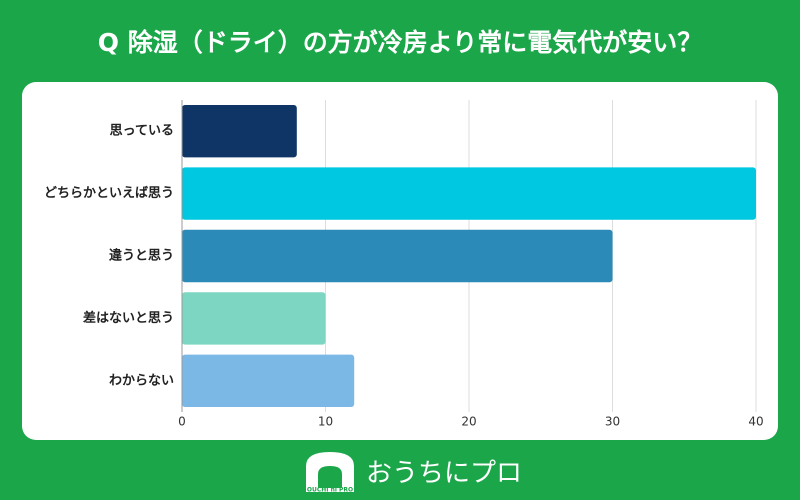 The width and height of the screenshot is (800, 500). Describe the element at coordinates (142, 131) in the screenshot. I see `y-tick-label: 思っている` at that location.